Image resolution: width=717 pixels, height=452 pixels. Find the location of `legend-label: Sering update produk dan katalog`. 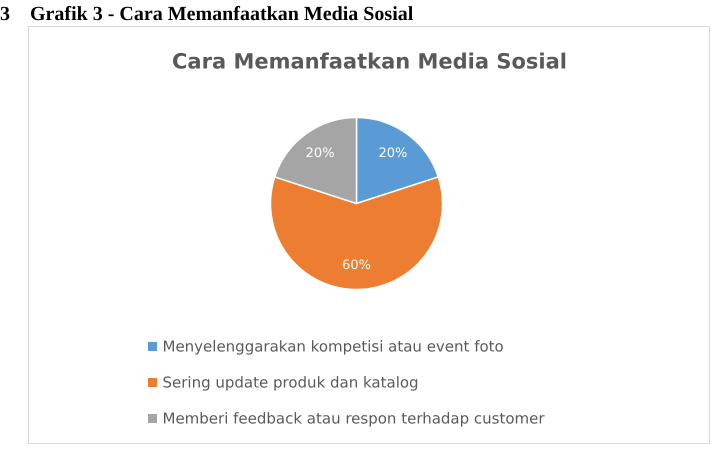

legend-label: Sering update produk dan katalog is located at coordinates (290, 383).